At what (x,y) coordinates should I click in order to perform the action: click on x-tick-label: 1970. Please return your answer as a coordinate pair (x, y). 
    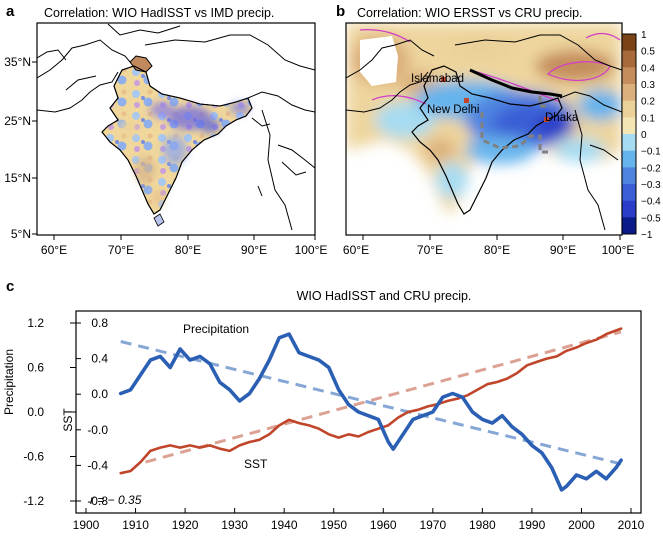
    Looking at the image, I should click on (432, 525).